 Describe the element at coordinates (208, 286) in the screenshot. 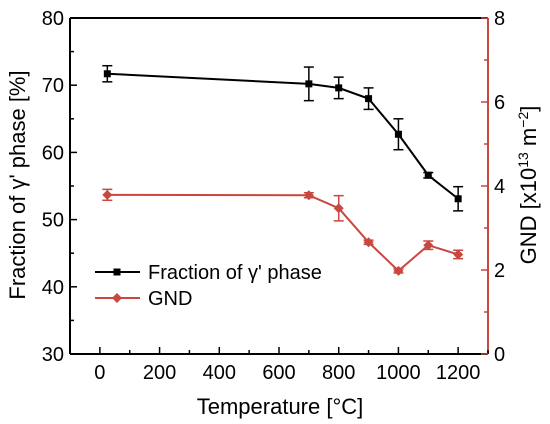

I see `legend: Fraction of γ' phase GND` at that location.